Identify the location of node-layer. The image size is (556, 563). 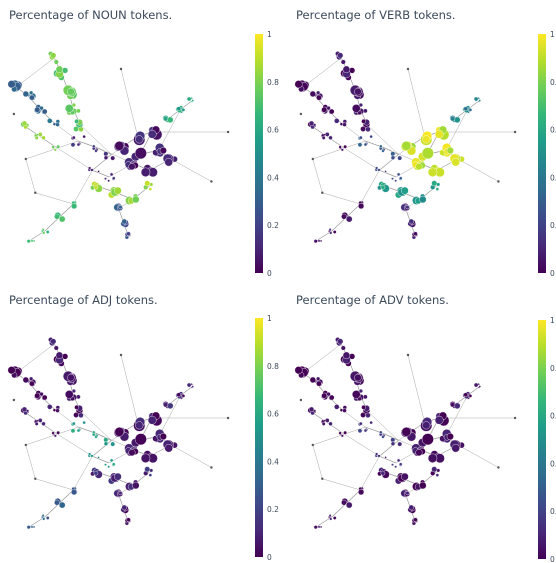
(405, 147).